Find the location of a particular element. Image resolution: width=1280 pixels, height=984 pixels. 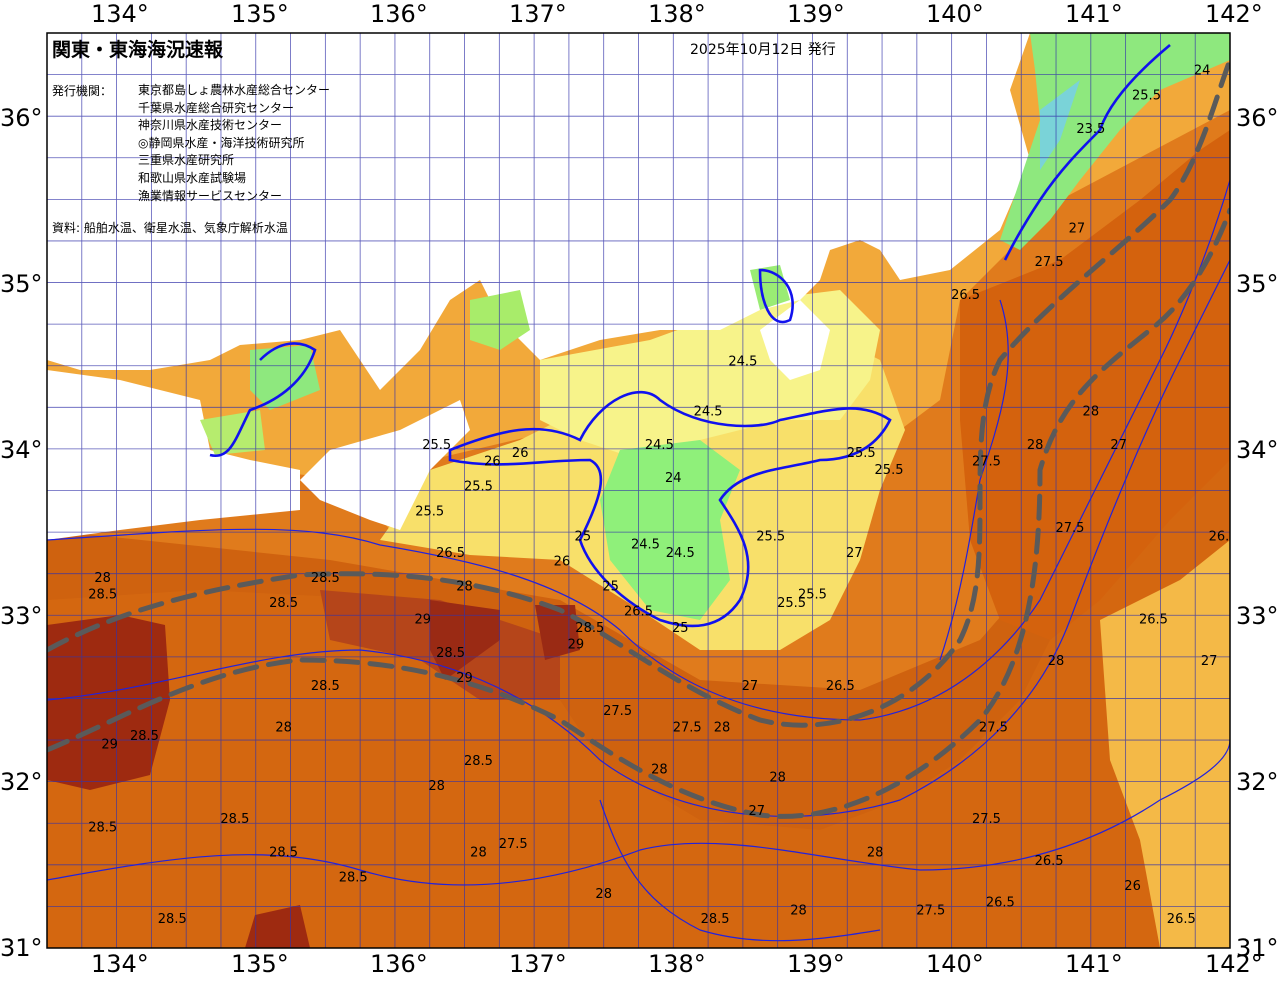

lon-label-bottom: 142° is located at coordinates (1234, 964).